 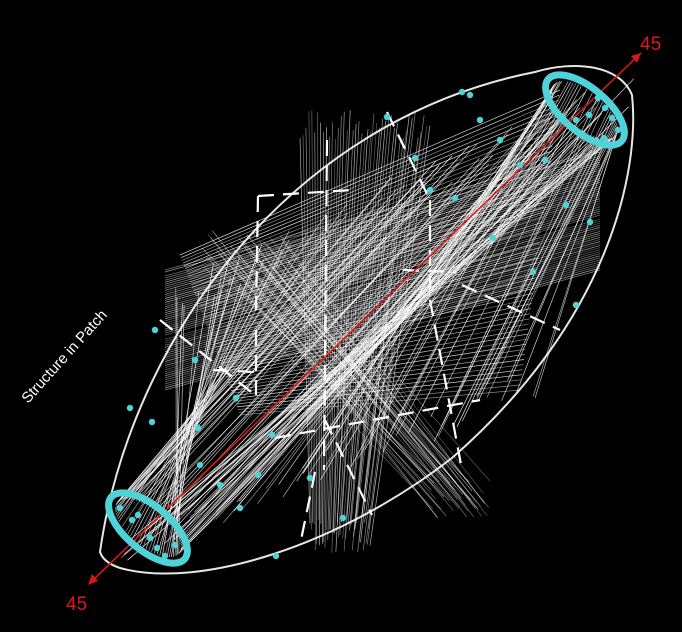 What do you see at coordinates (650, 44) in the screenshot?
I see `axis-label-top: 45` at bounding box center [650, 44].